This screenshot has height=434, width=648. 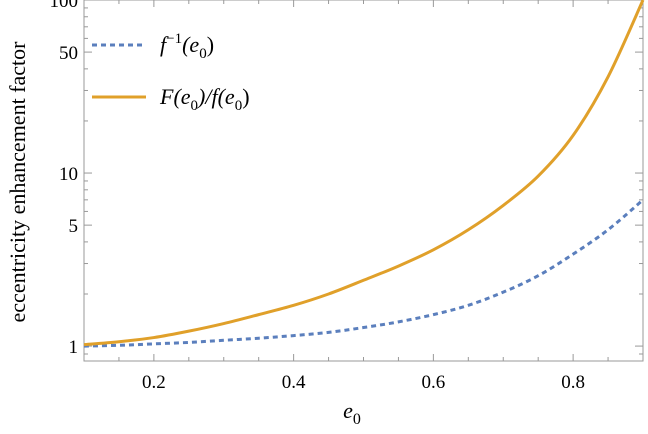 I want to click on x-axis-title-main: e, so click(x=348, y=410).